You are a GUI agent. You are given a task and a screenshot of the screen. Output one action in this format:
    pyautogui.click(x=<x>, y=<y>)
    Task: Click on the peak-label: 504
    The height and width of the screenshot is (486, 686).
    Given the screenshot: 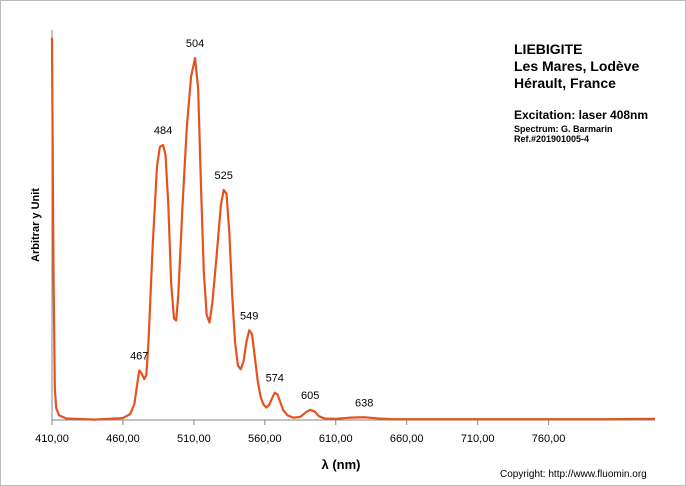 What is the action you would take?
    pyautogui.click(x=195, y=44)
    